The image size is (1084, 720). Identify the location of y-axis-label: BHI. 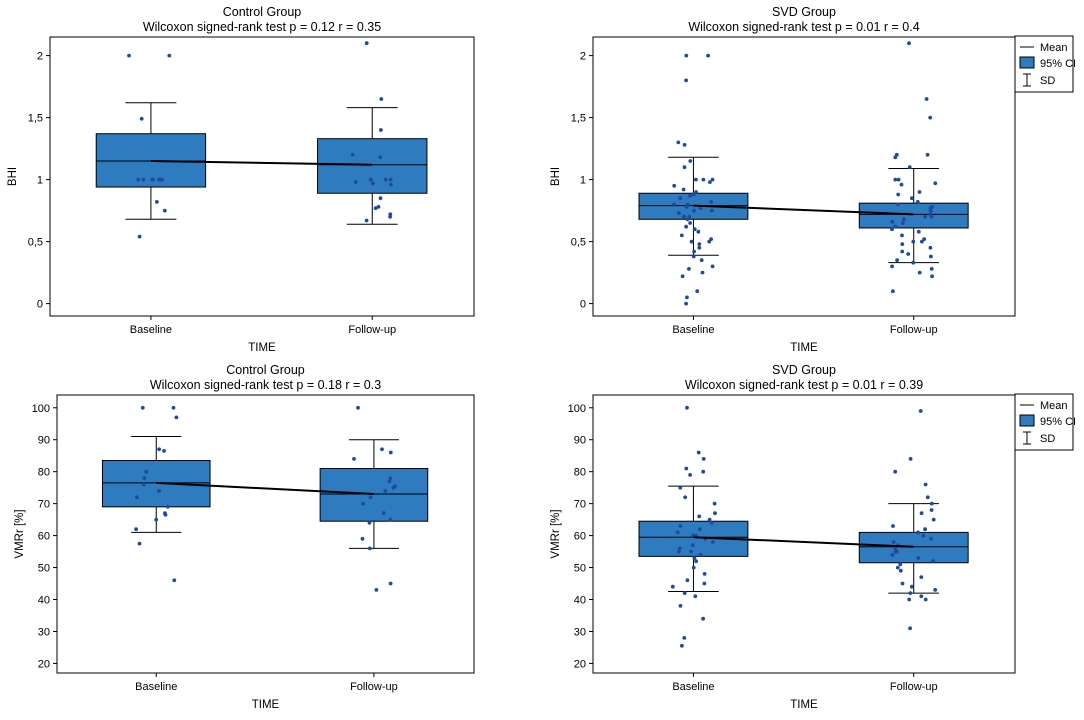
(556, 176).